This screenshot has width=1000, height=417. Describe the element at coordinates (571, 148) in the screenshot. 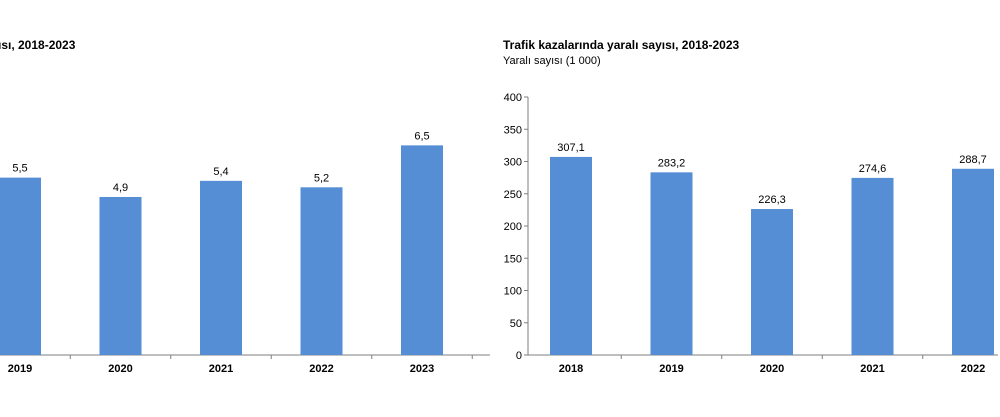

I see `right-data-label-2018: 307,1` at that location.